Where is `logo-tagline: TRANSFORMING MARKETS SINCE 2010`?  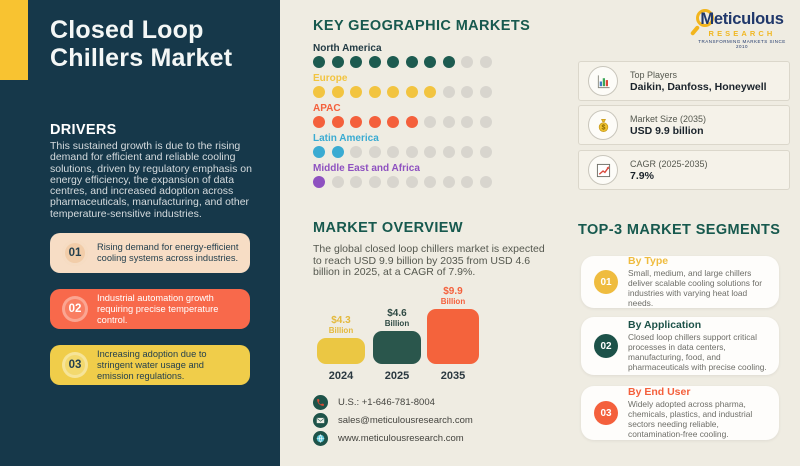
logo-tagline: TRANSFORMING MARKETS SINCE 2010 is located at coordinates (742, 44).